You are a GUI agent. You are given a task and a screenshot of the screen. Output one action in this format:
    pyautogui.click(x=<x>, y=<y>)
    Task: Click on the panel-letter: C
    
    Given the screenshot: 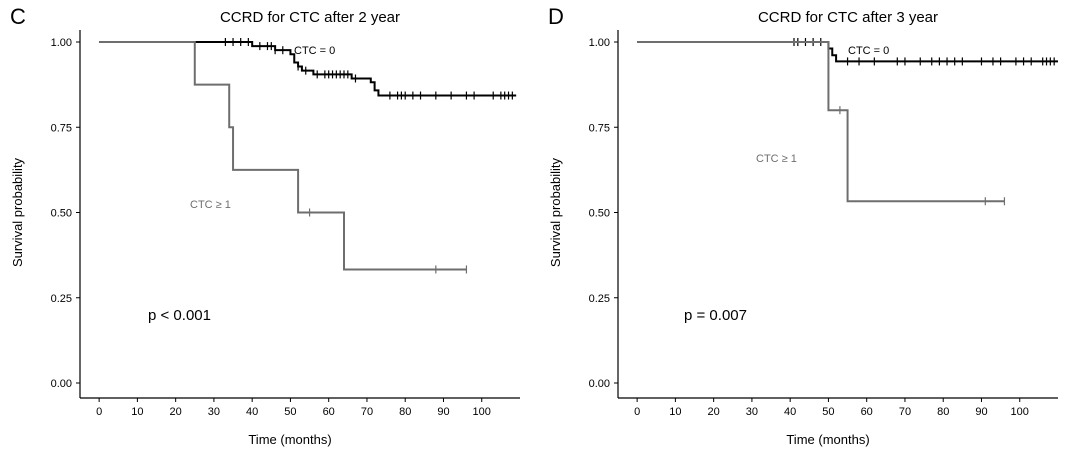 What is the action you would take?
    pyautogui.click(x=18, y=16)
    